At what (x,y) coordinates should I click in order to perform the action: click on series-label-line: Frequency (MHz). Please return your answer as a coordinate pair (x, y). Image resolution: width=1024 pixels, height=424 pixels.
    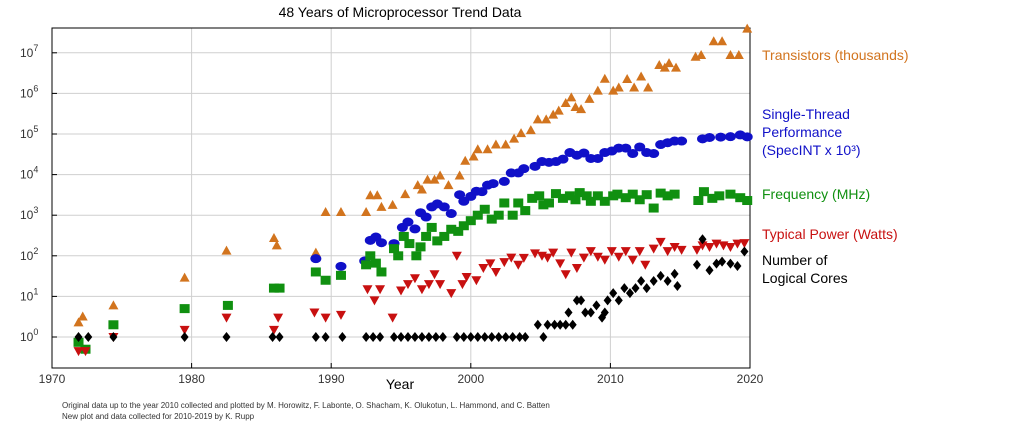
    Looking at the image, I should click on (816, 194).